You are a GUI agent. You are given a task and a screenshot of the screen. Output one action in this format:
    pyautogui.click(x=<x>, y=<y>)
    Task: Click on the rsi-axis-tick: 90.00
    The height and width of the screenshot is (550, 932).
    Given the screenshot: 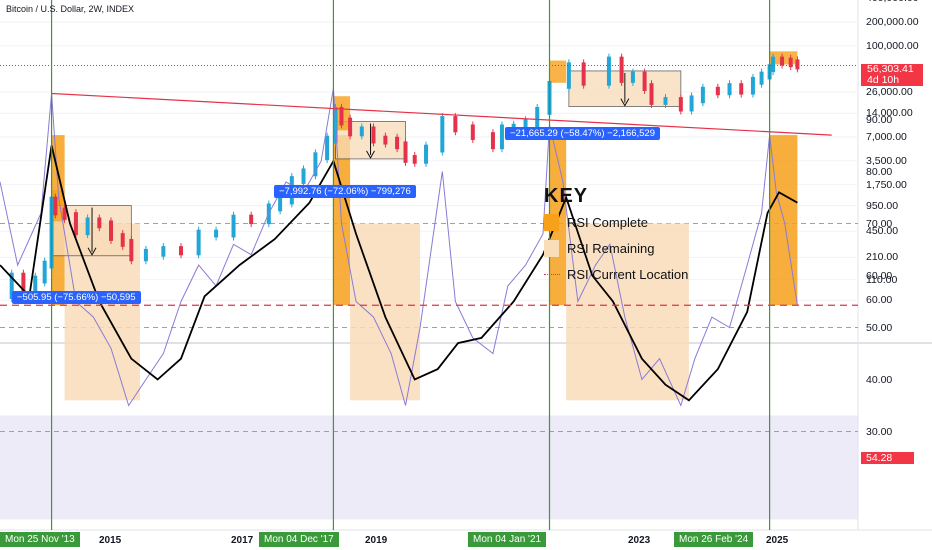 What is the action you would take?
    pyautogui.click(x=879, y=119)
    